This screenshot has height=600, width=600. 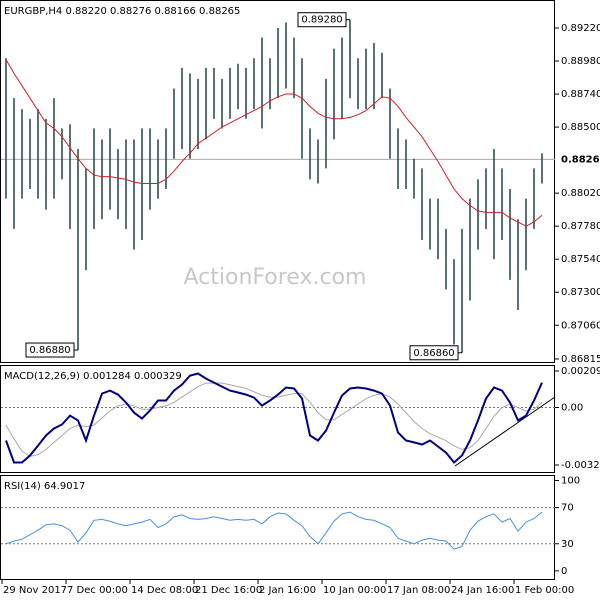 I want to click on x-tick-label: 17 Jan 08:00, so click(x=418, y=590).